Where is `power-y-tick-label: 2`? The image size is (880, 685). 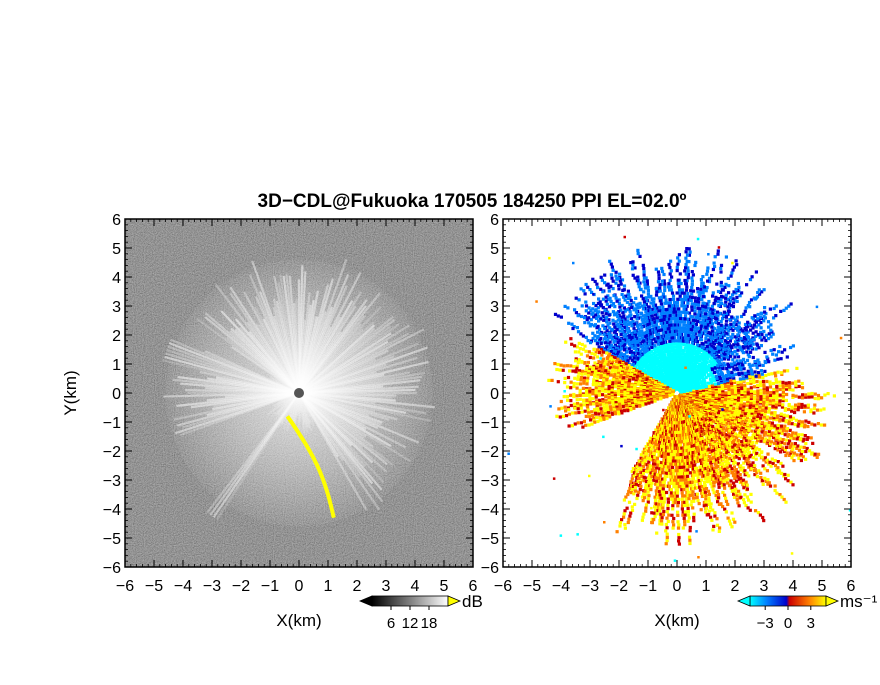
power-y-tick-label: 2 is located at coordinates (116, 336).